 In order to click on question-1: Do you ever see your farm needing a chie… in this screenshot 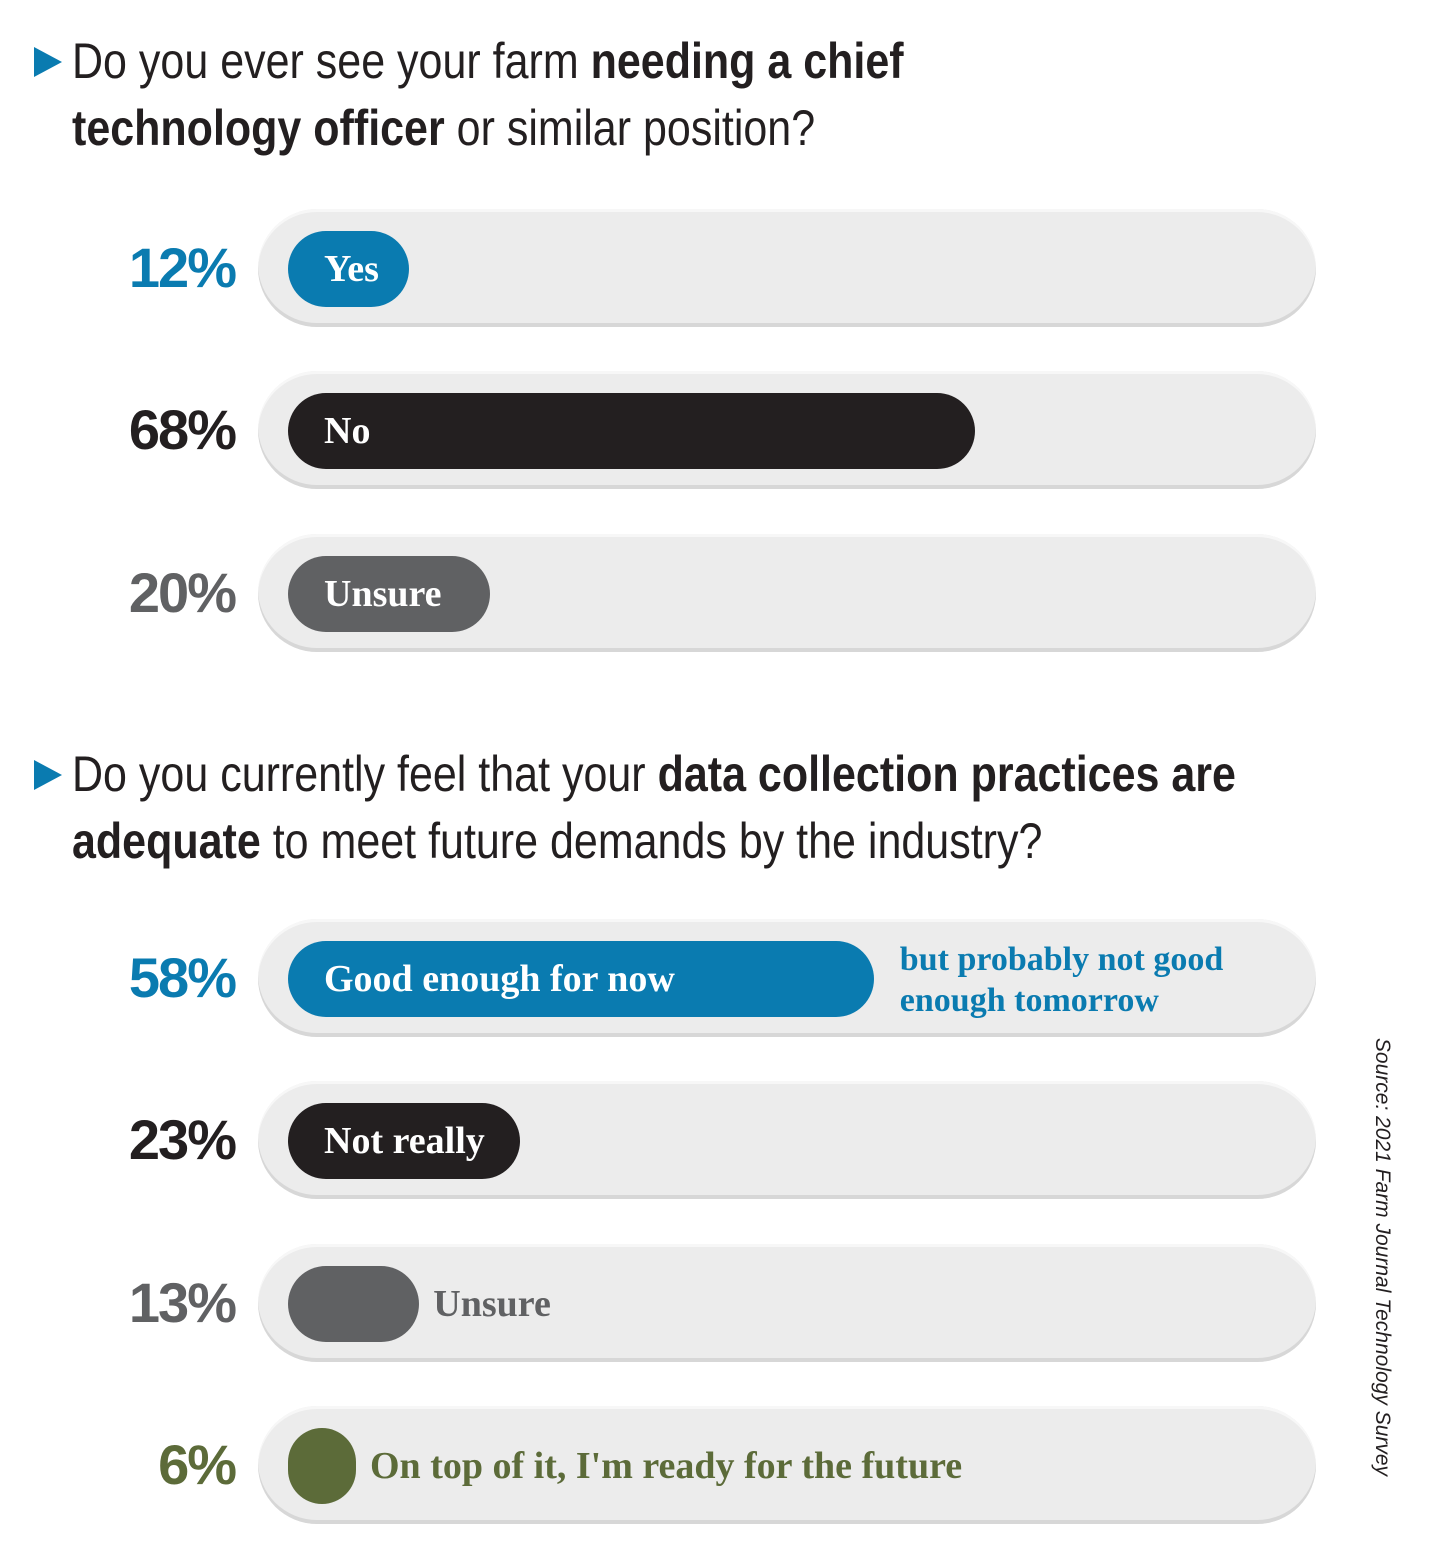, I will do `click(488, 95)`.